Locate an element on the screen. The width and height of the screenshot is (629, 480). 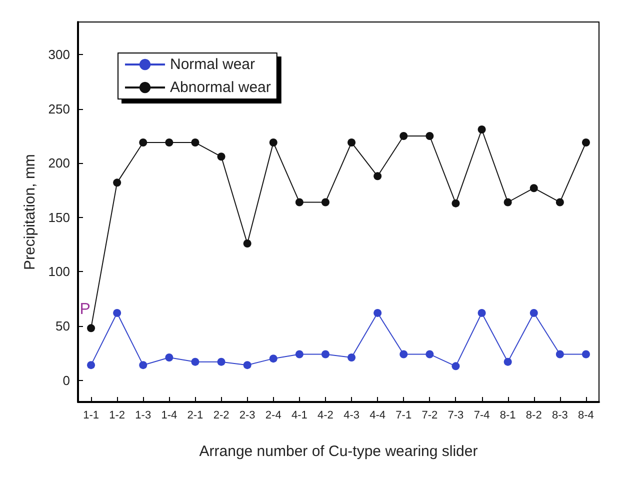
x-tick-label: 7-2 is located at coordinates (430, 416).